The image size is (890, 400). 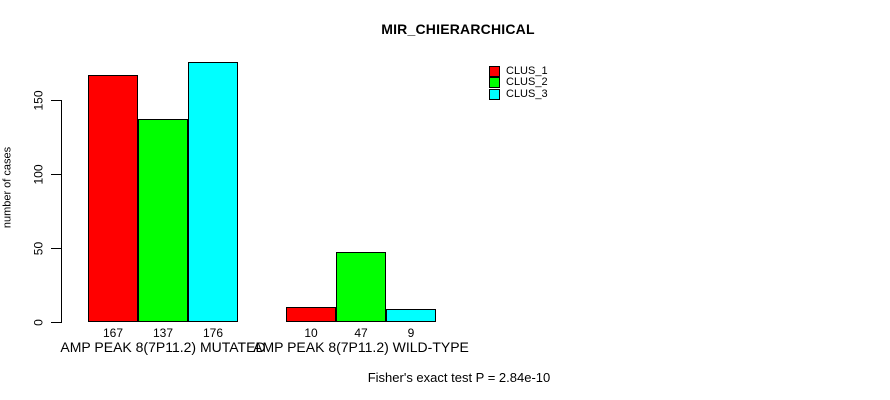 I want to click on bar-clus_1-group2, so click(x=311, y=314).